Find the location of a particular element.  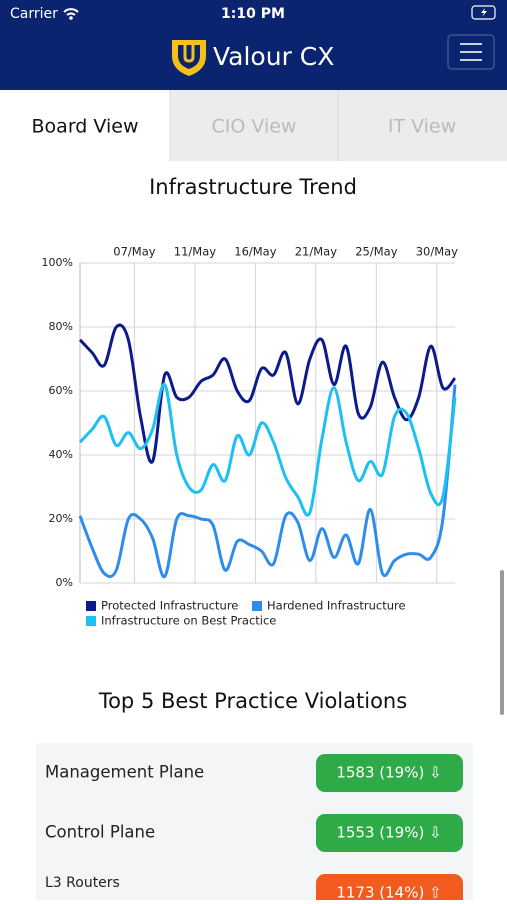

y-tick-label: 40% is located at coordinates (61, 454).